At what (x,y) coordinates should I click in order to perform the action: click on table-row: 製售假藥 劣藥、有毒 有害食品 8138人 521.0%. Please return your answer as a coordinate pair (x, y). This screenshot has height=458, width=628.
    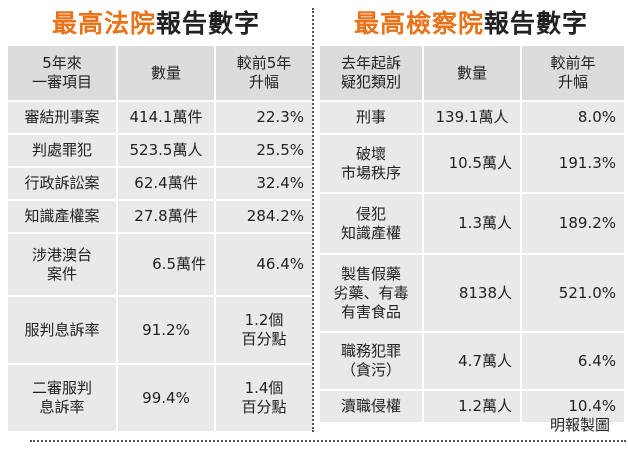
    Looking at the image, I should click on (472, 293).